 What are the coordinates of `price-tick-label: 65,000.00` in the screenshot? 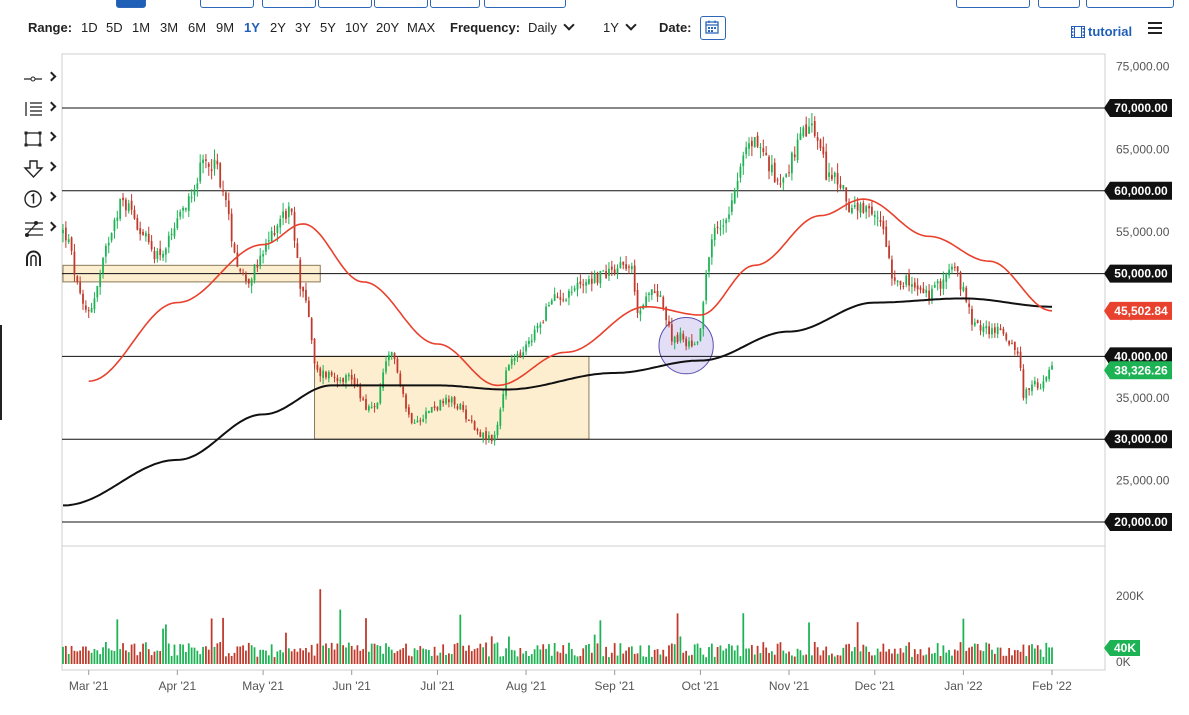 It's located at (1143, 149).